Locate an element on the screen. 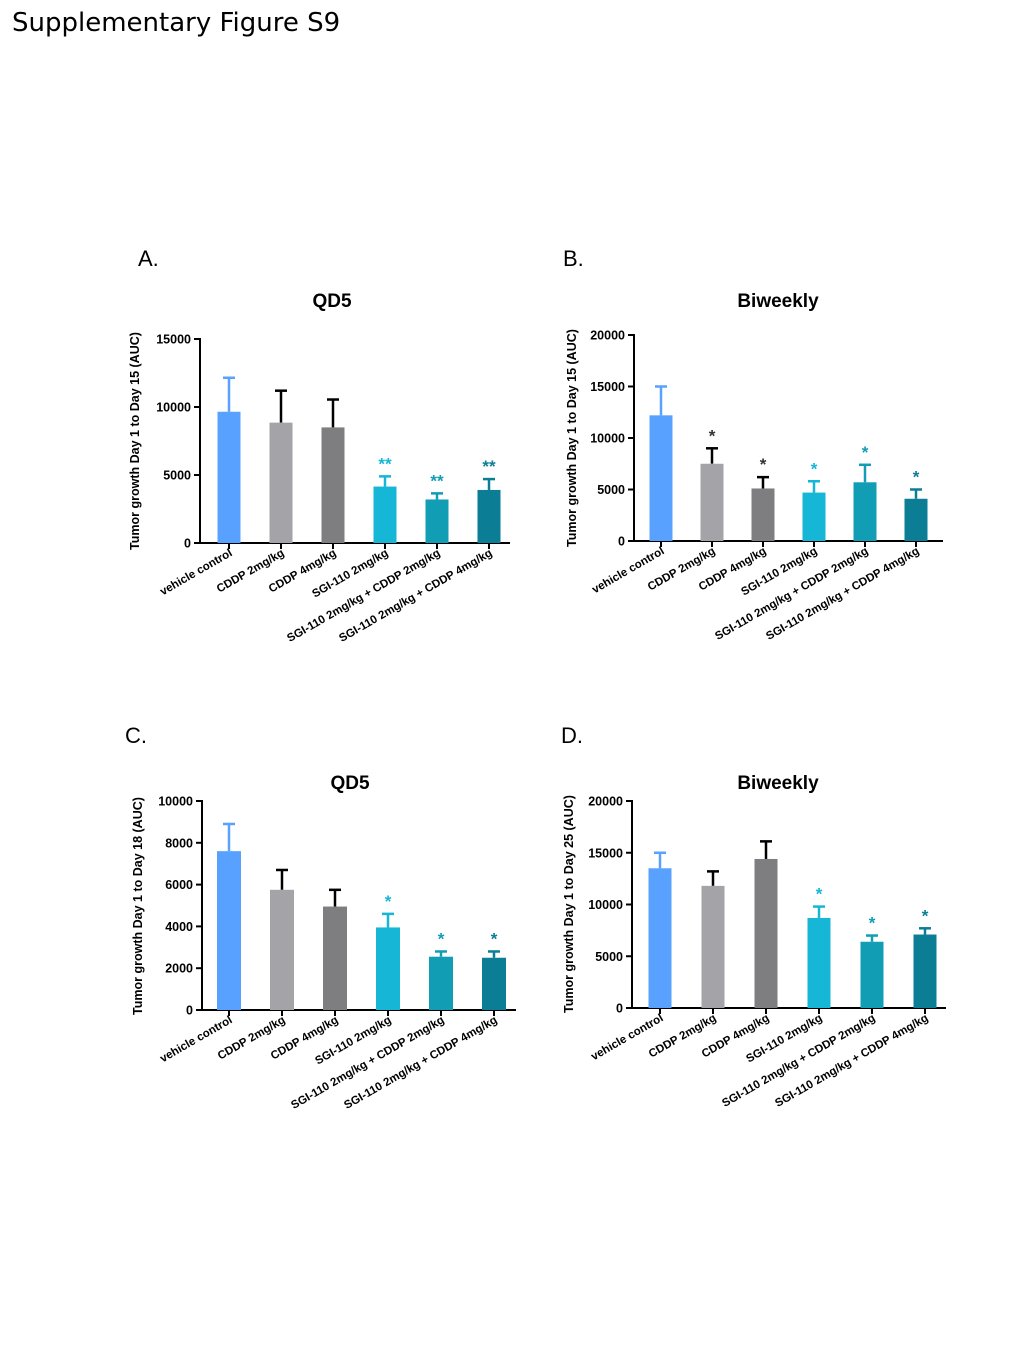  y-axis-label: Tumor growth Day 1 to Day 18 (AUC) is located at coordinates (138, 906).